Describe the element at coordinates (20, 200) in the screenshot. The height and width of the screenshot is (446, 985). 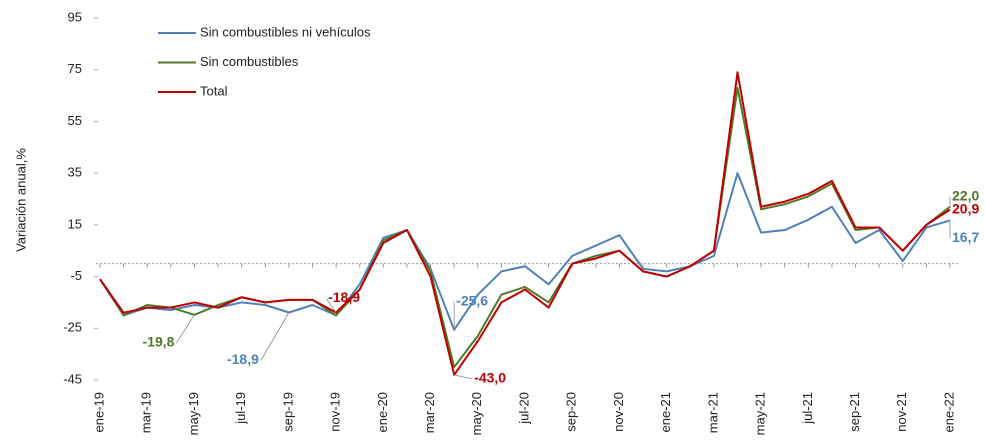
I see `y-axis-label: Variación anual,%` at that location.